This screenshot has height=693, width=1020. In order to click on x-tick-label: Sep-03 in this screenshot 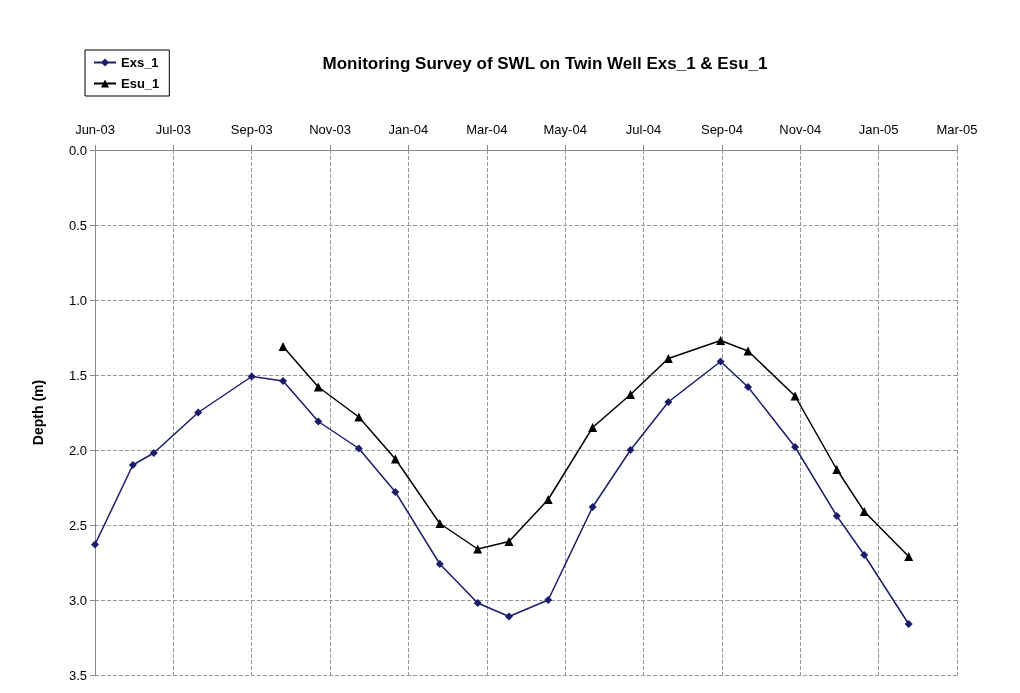, I will do `click(251, 129)`.